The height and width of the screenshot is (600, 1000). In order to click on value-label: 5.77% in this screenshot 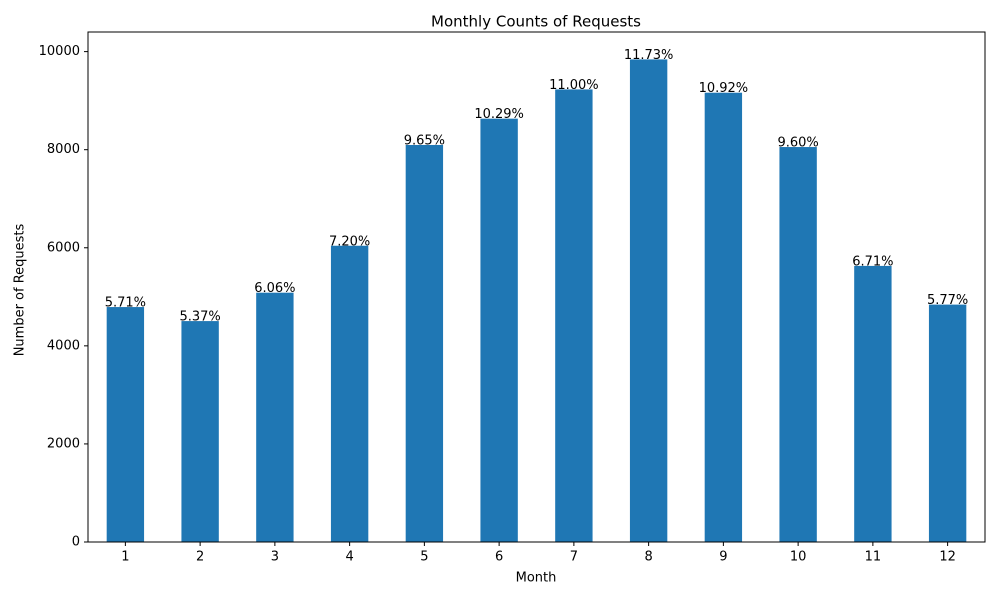, I will do `click(947, 300)`.